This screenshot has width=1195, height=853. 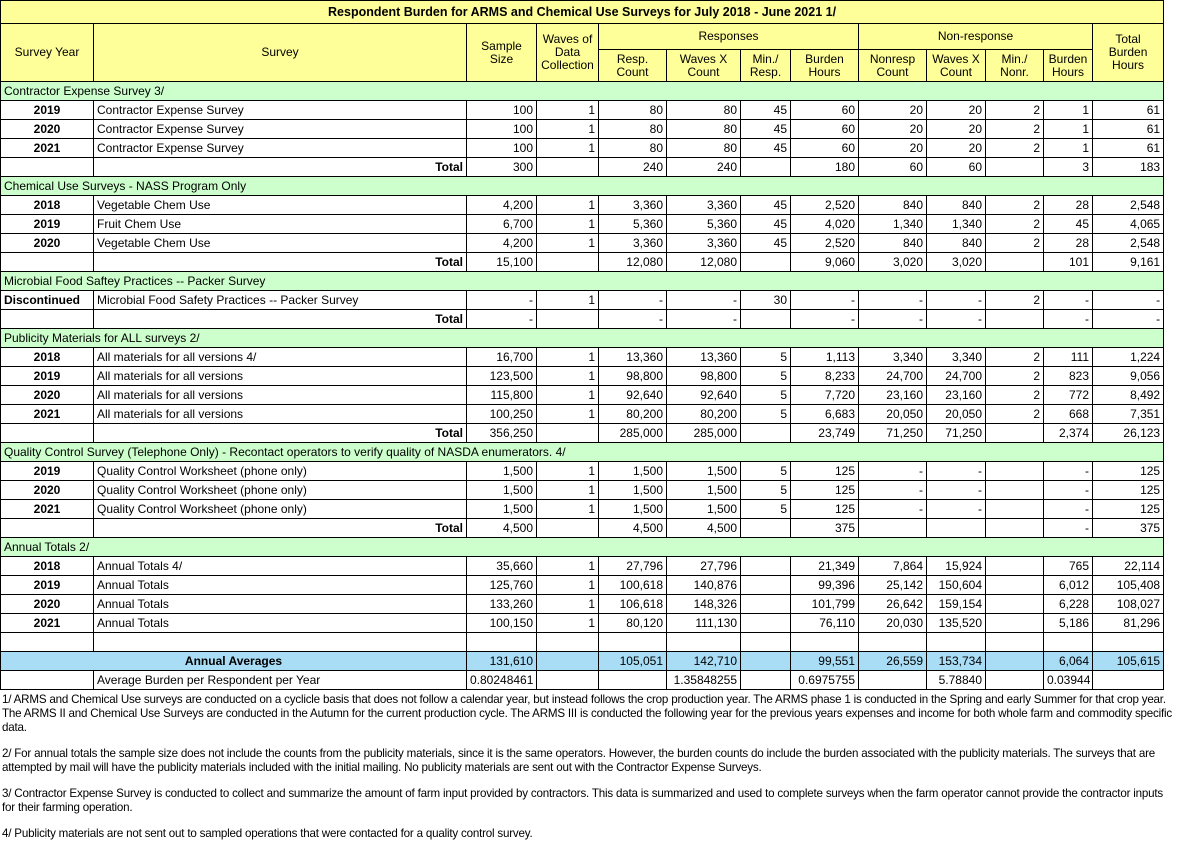 What do you see at coordinates (501, 680) in the screenshot?
I see `cell: 0.80248461` at bounding box center [501, 680].